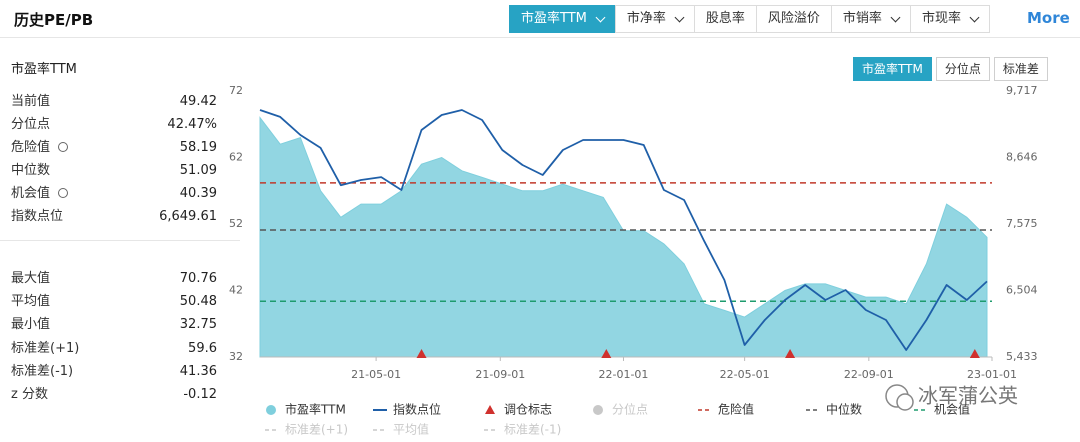  What do you see at coordinates (42, 371) in the screenshot?
I see `stat-label: 标准差(-1)` at bounding box center [42, 371].